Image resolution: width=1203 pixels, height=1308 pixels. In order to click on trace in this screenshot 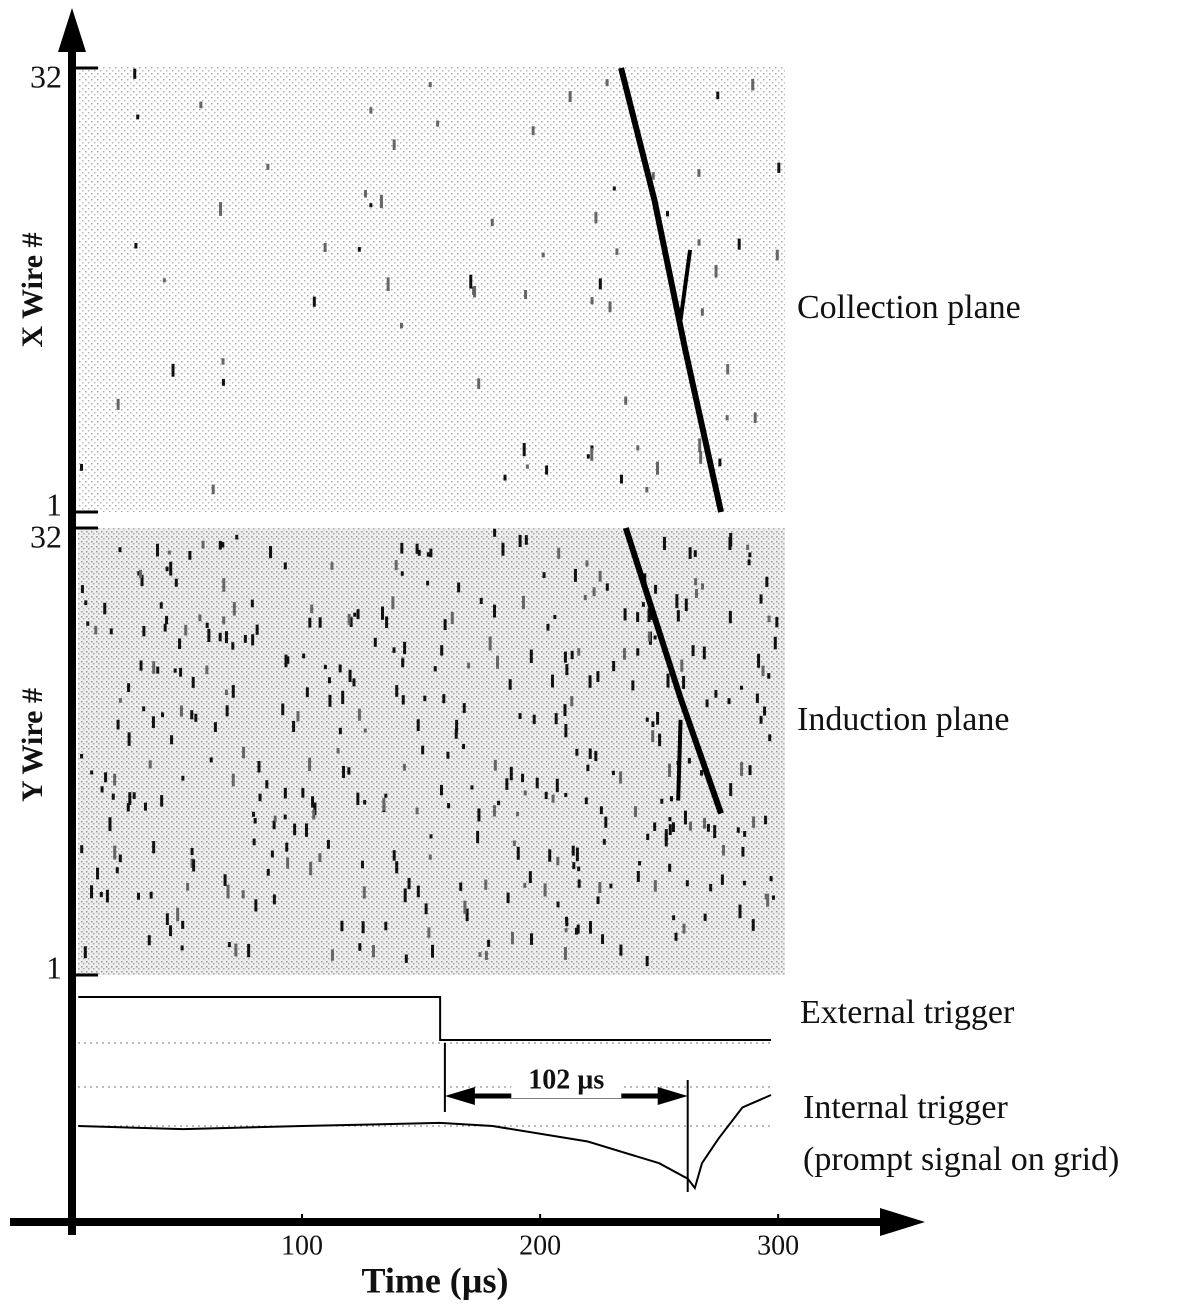, I will do `click(425, 1142)`.